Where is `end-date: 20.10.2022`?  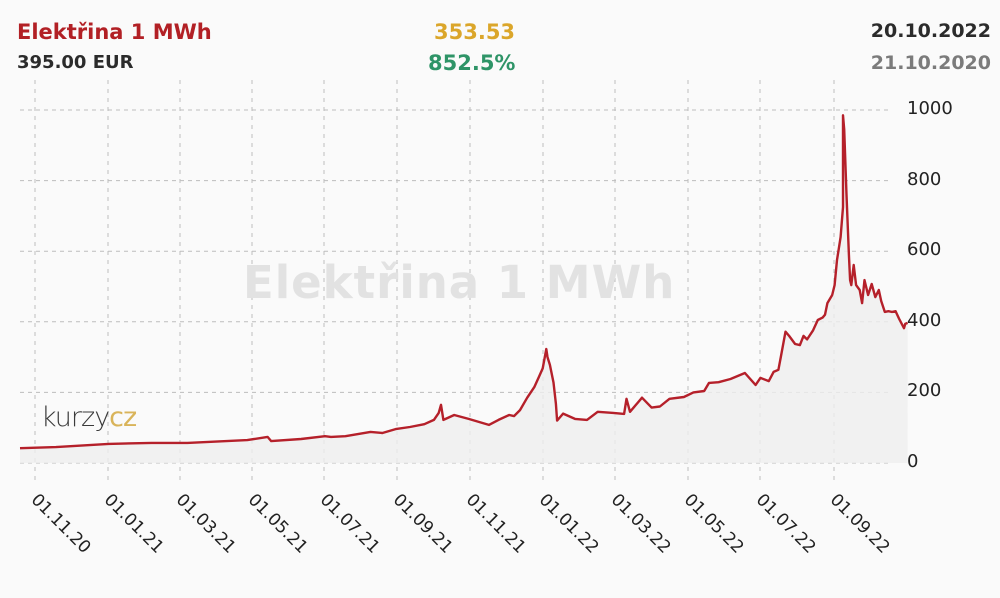 end-date: 20.10.2022 is located at coordinates (930, 31).